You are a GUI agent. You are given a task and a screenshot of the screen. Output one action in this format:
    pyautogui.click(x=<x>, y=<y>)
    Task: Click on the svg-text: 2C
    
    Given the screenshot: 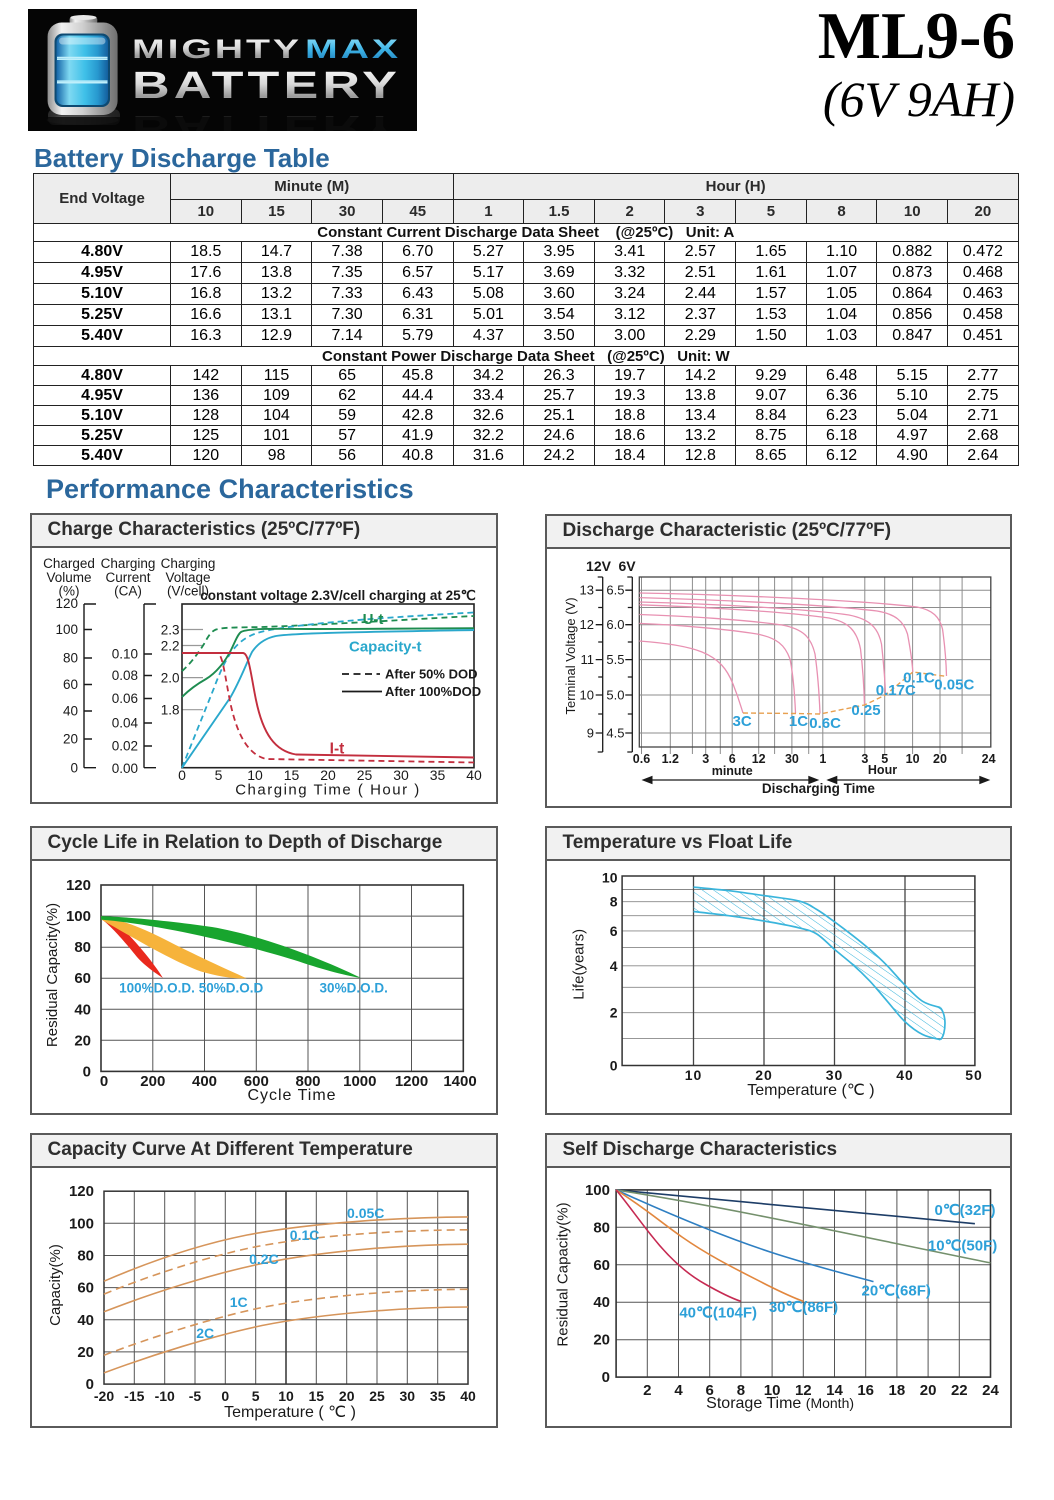 What is the action you would take?
    pyautogui.click(x=205, y=1333)
    